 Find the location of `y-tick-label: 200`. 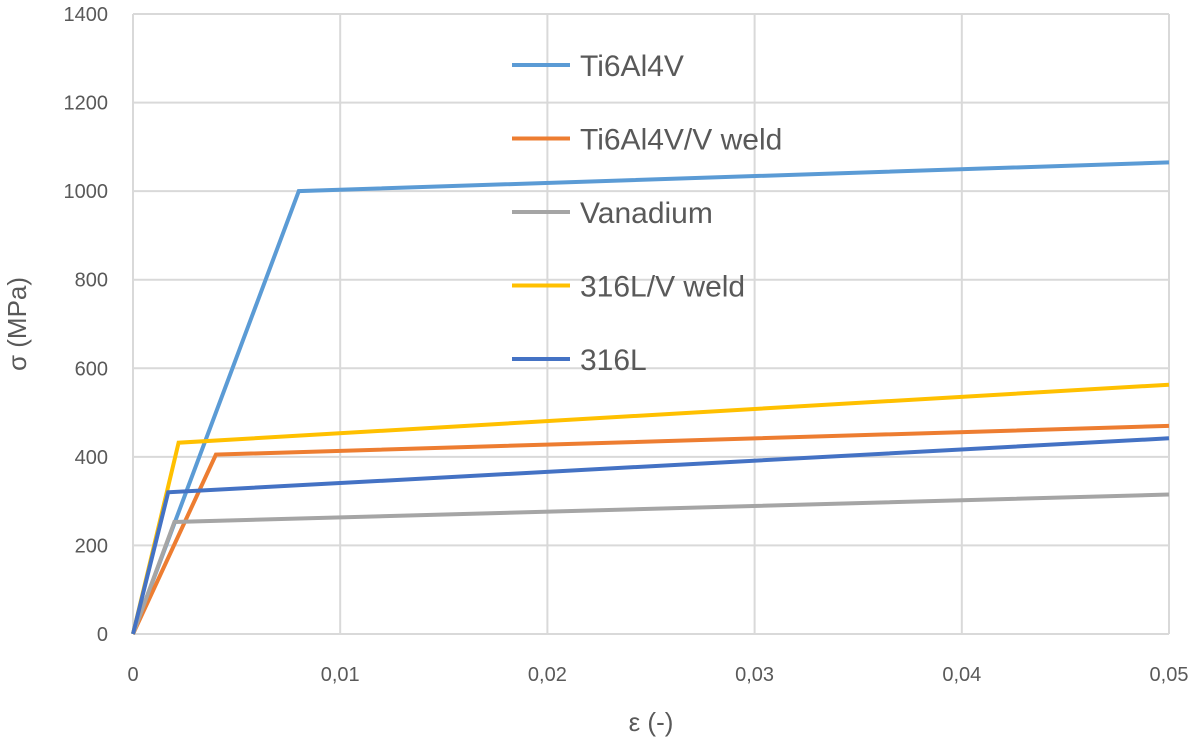

y-tick-label: 200 is located at coordinates (91, 546).